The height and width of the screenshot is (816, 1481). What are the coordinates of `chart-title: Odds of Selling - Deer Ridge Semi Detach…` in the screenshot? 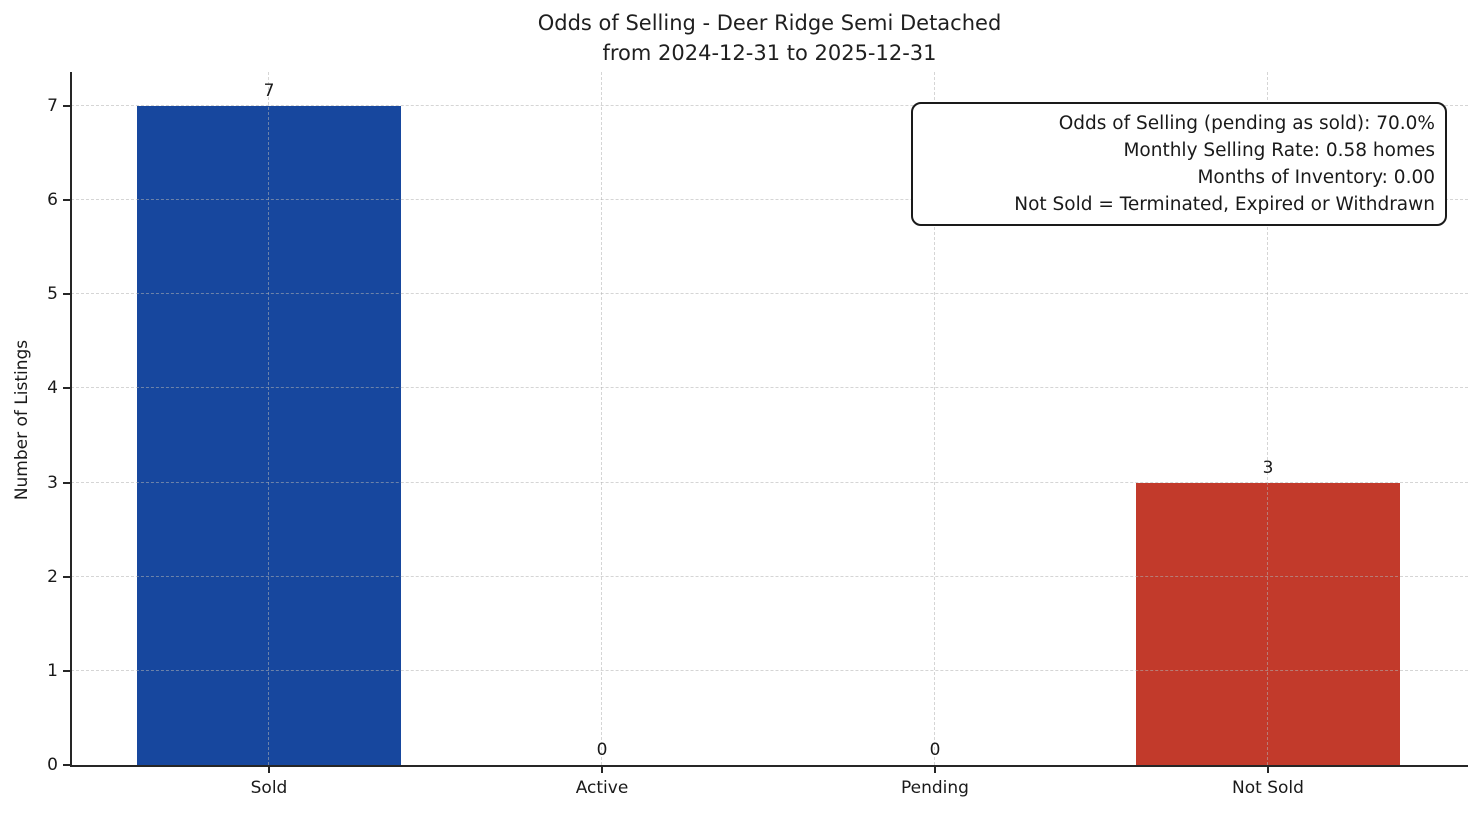 It's located at (769, 38).